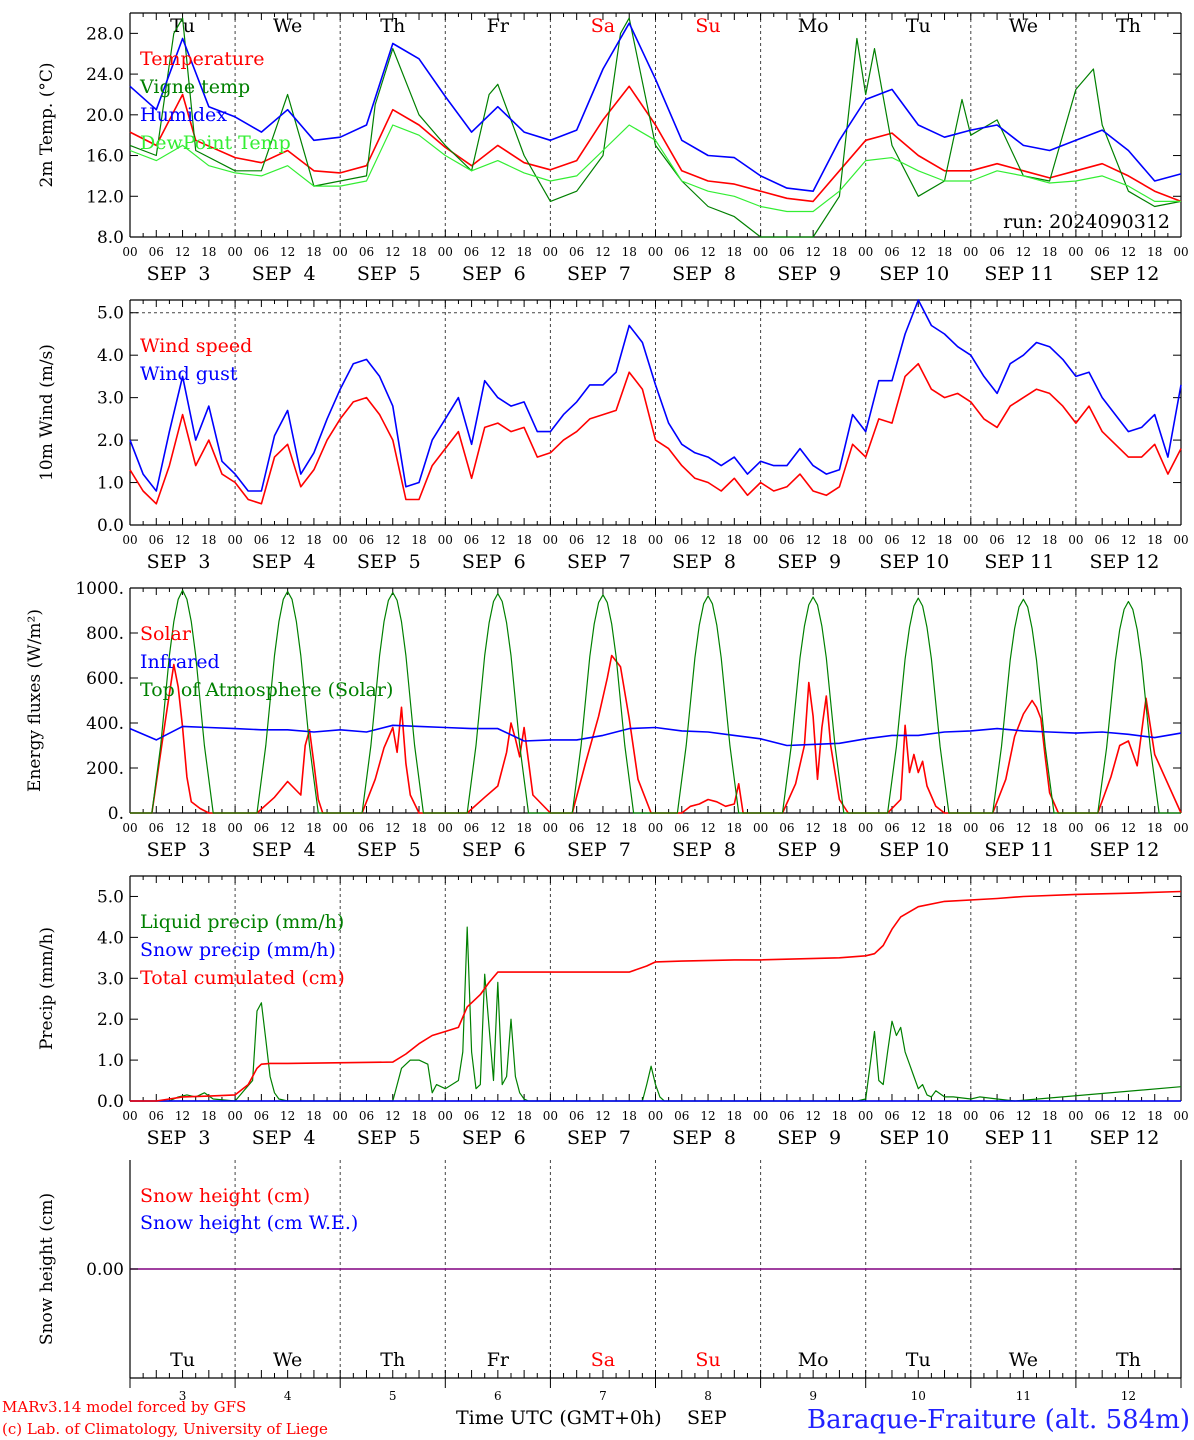 The height and width of the screenshot is (1440, 1194). Describe the element at coordinates (284, 274) in the screenshot. I see `date-label: SEP 4` at that location.